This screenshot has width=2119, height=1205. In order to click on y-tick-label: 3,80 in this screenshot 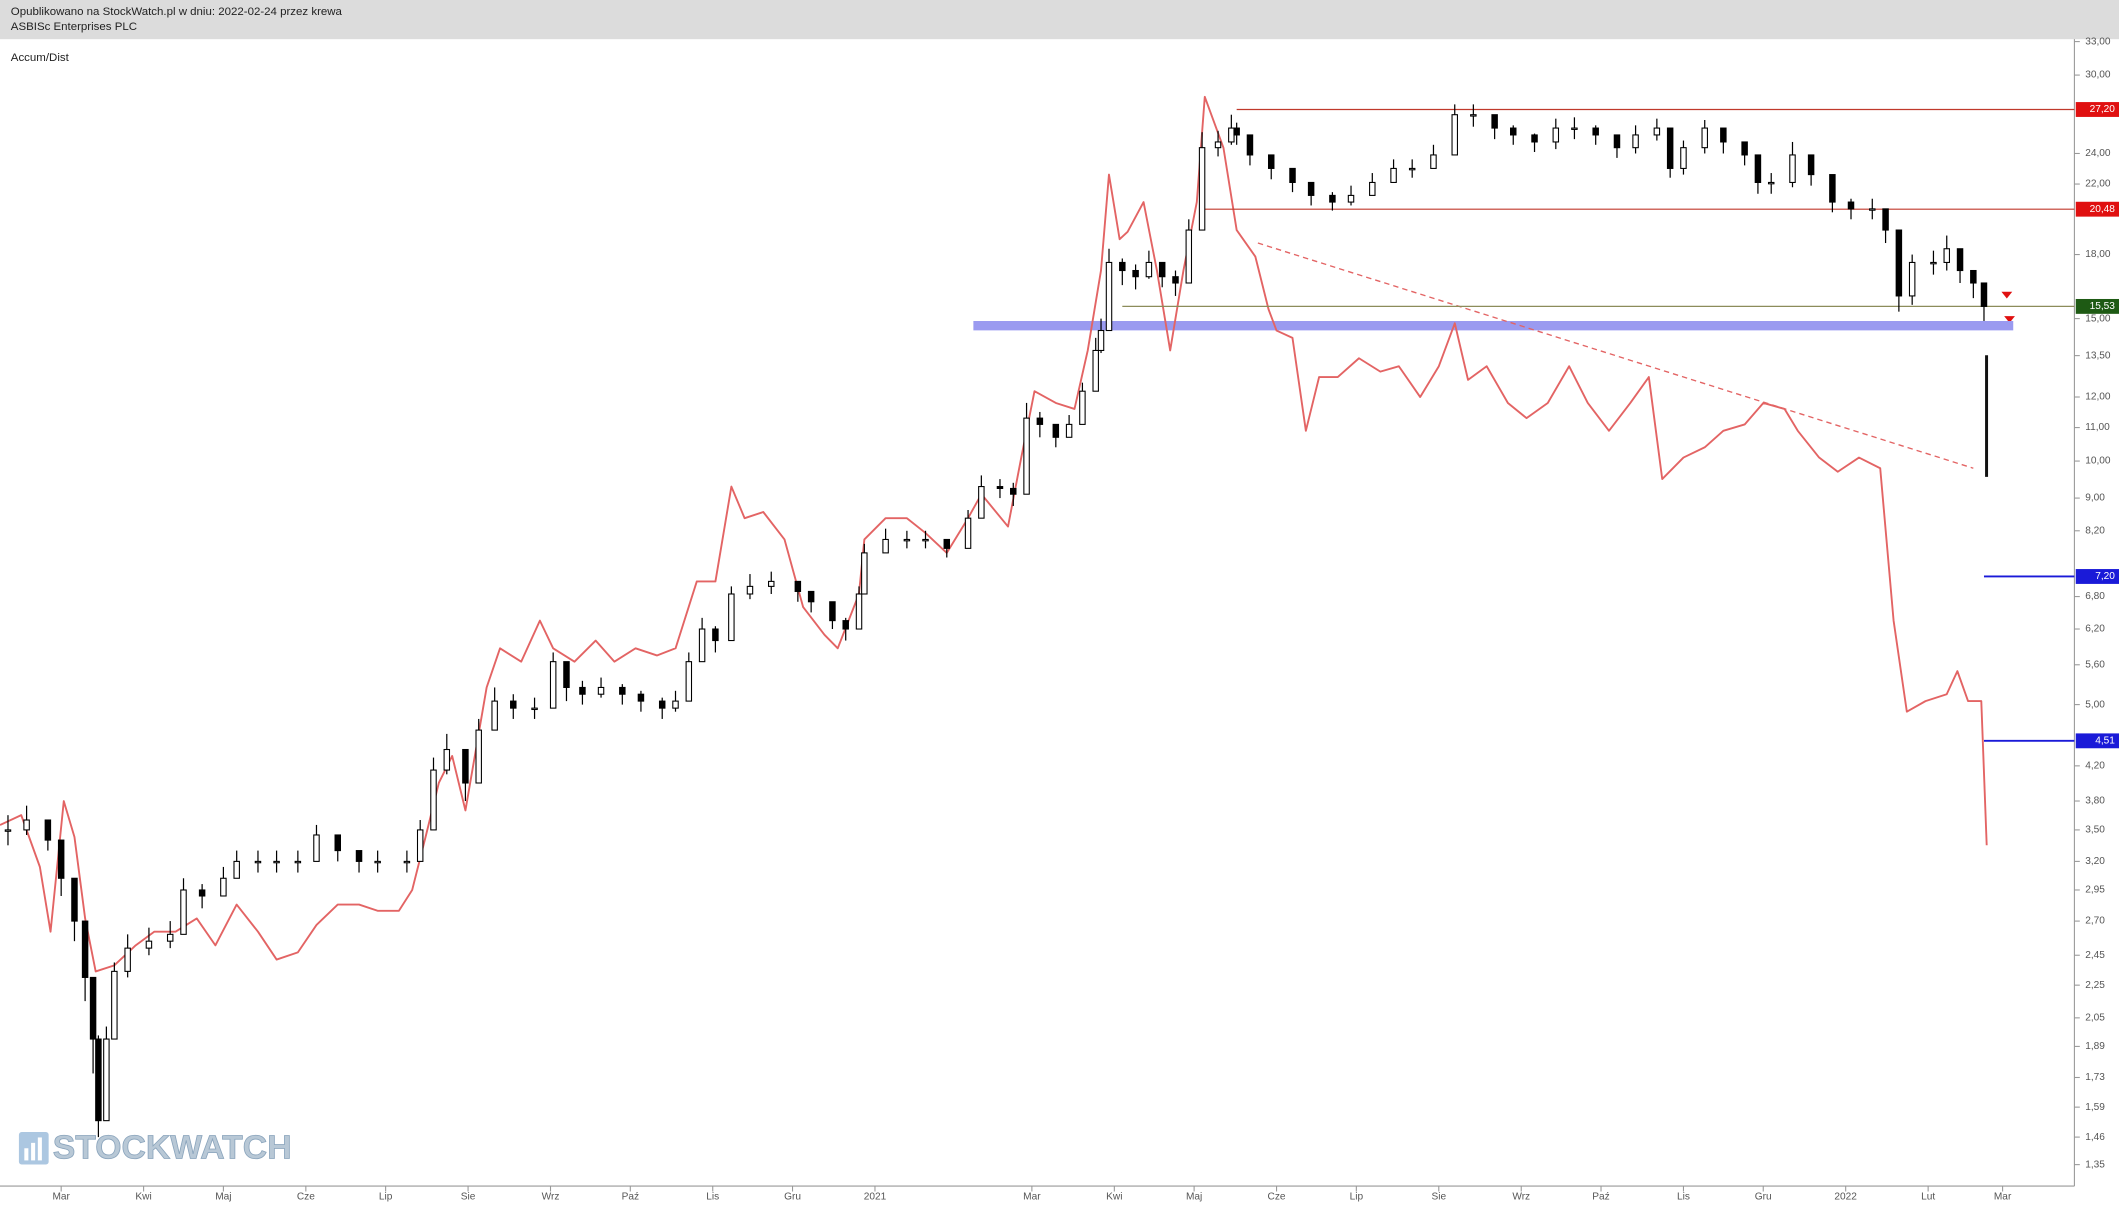, I will do `click(2095, 801)`.